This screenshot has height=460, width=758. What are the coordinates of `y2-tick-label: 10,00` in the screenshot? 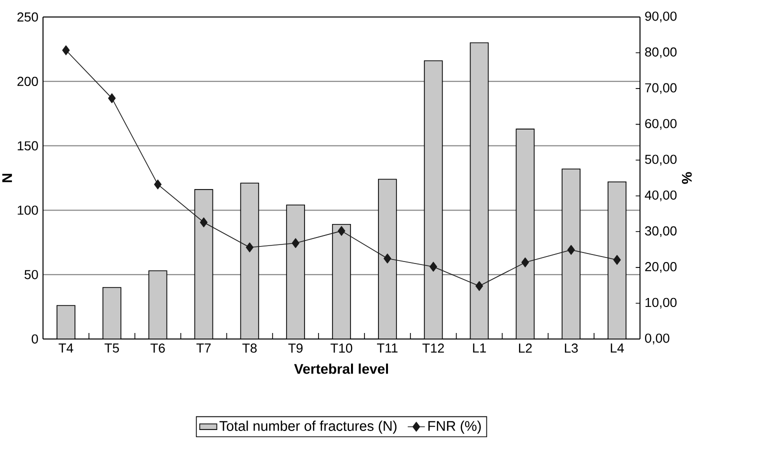 It's located at (661, 303).